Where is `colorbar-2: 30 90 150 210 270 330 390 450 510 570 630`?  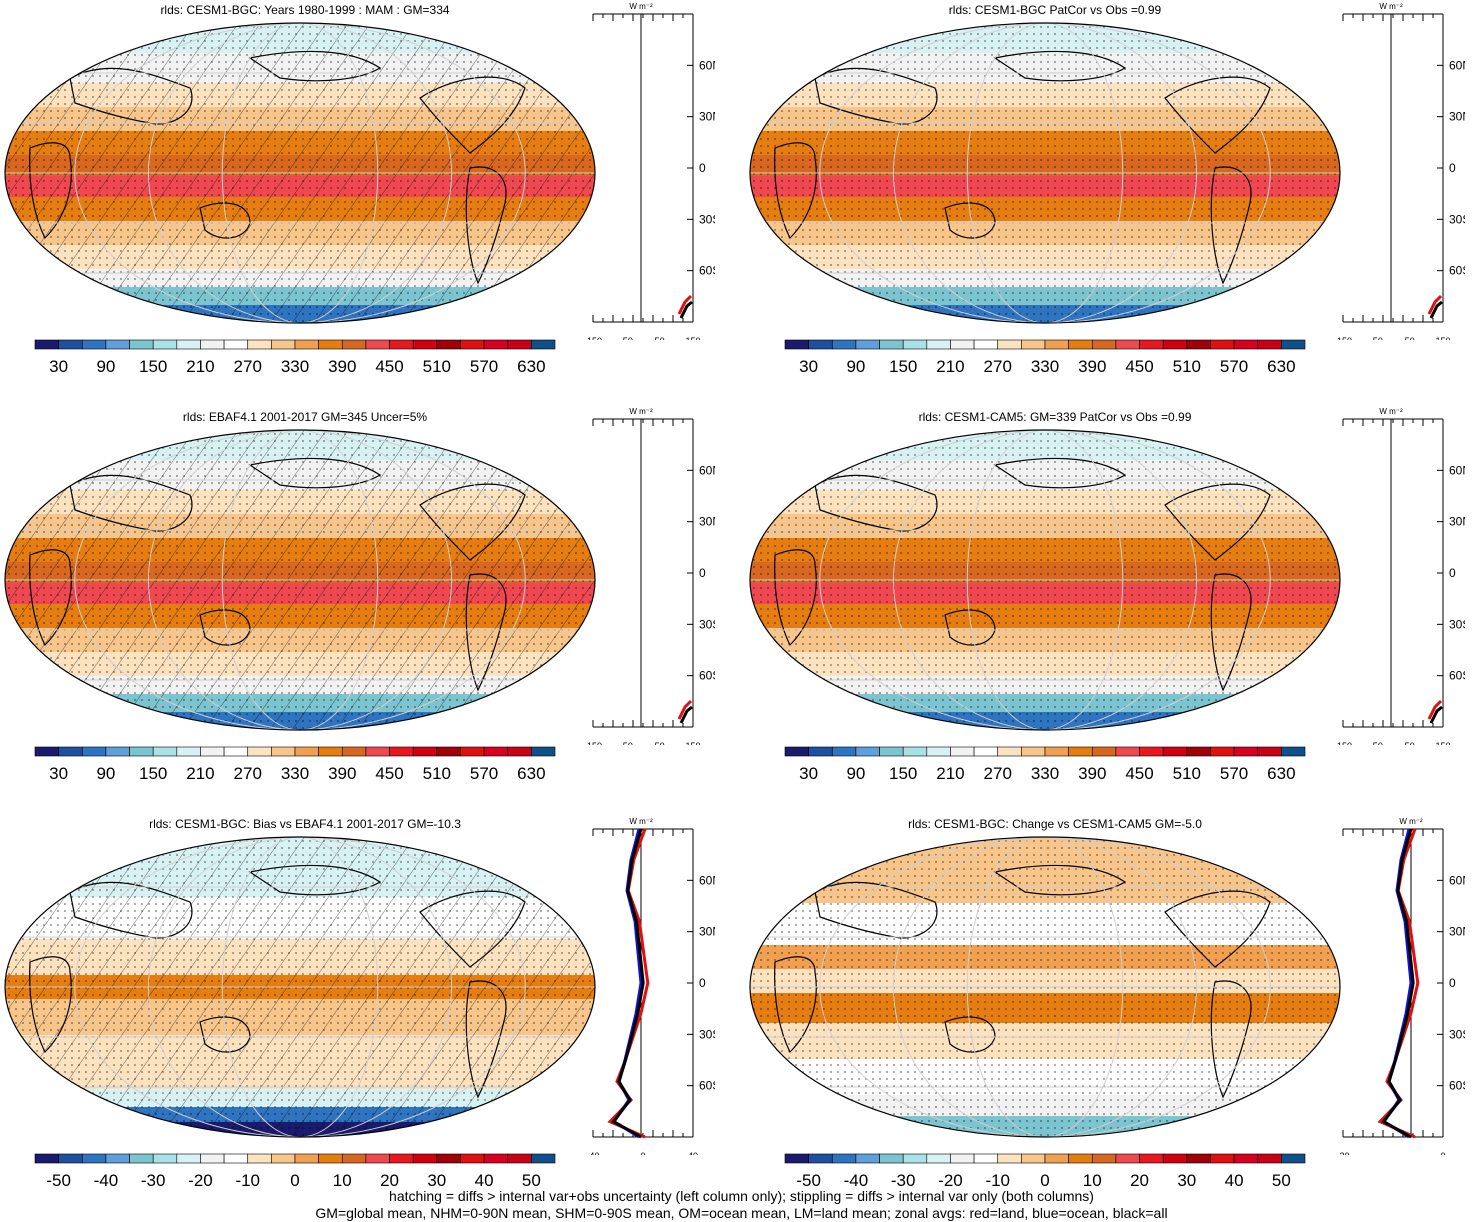 colorbar-2: 30 90 150 210 270 330 390 450 510 570 630 is located at coordinates (1045, 357).